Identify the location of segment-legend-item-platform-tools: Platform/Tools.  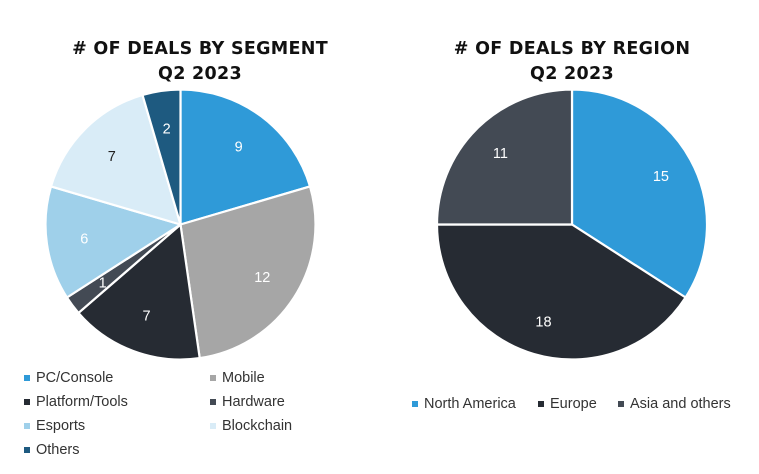
(76, 402).